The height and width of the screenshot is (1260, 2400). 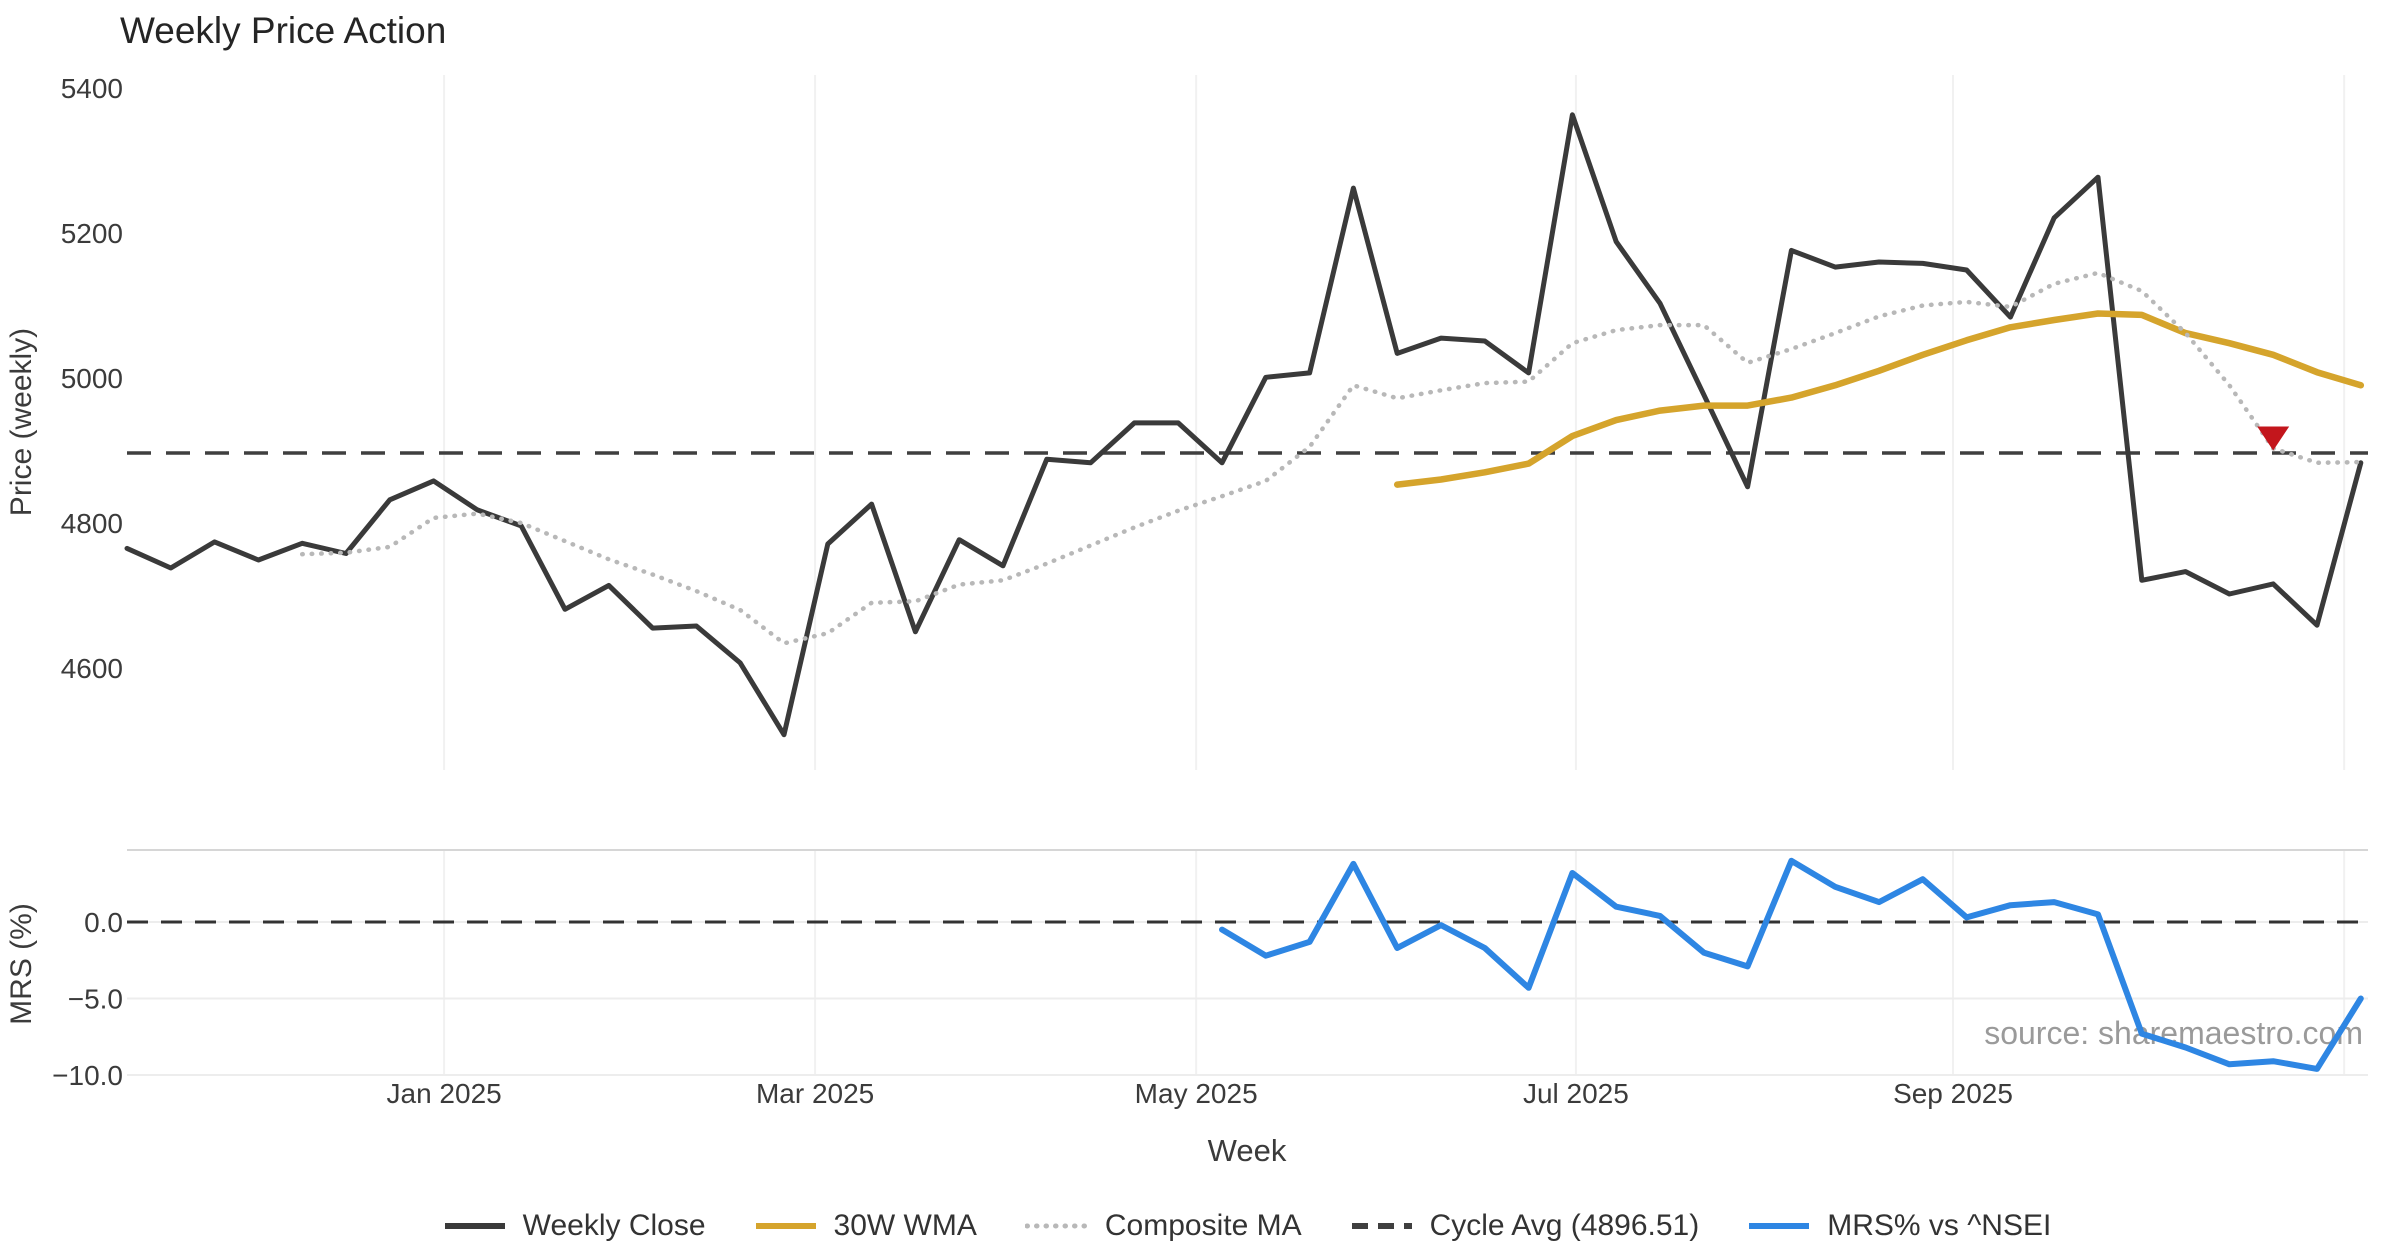 What do you see at coordinates (444, 1093) in the screenshot?
I see `x-tick-label: Jan 2025` at bounding box center [444, 1093].